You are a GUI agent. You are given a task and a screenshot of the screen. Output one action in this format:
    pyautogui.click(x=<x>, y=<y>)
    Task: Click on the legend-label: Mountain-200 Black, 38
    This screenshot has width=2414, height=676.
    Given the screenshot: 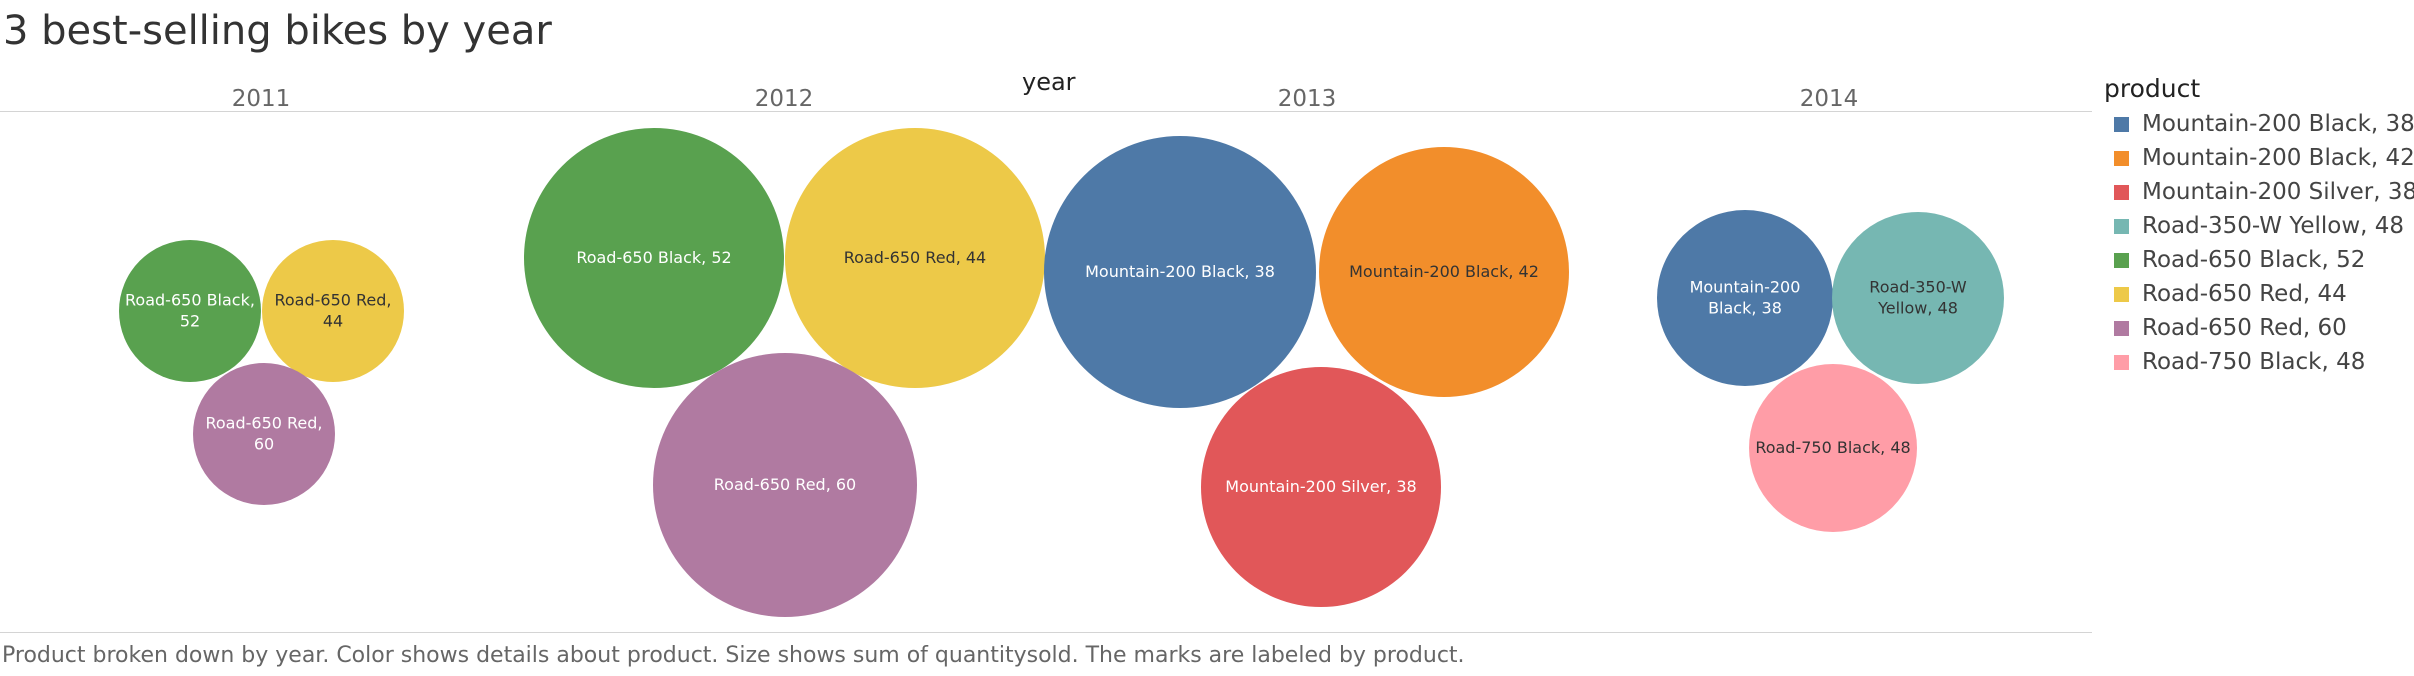 What is the action you would take?
    pyautogui.click(x=2278, y=124)
    